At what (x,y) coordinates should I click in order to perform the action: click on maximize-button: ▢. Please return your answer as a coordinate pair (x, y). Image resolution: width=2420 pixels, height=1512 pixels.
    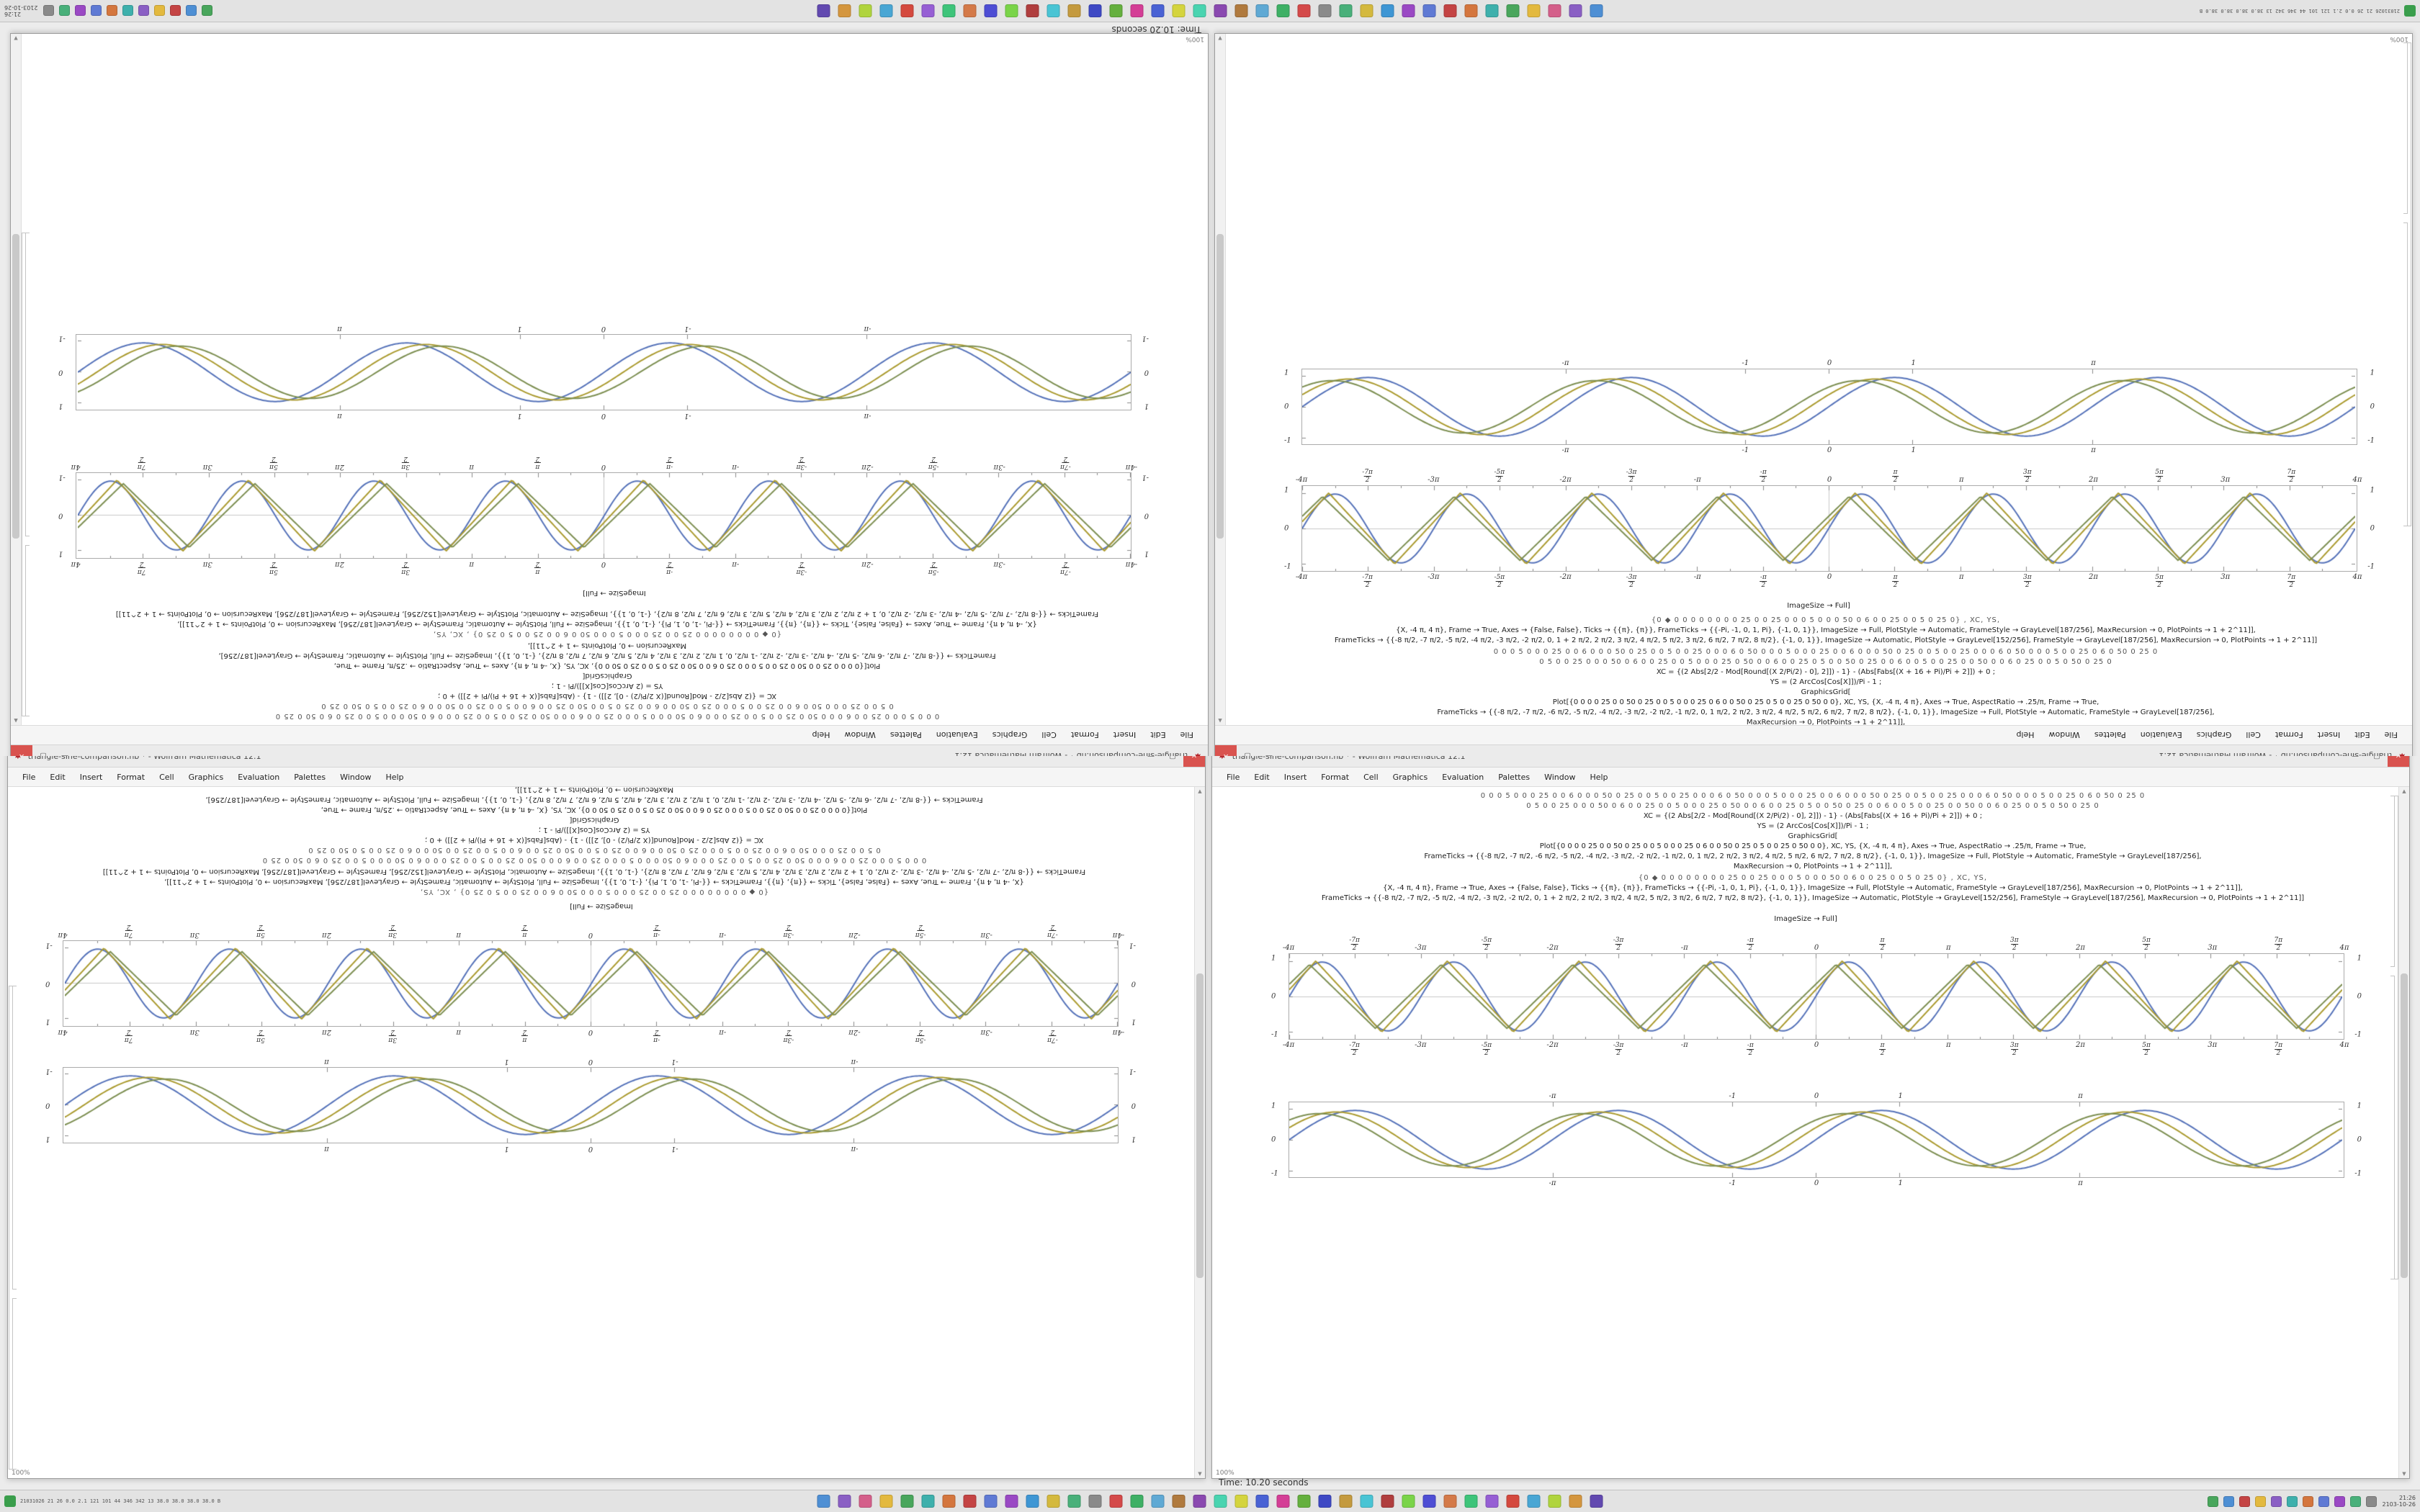
    Looking at the image, I should click on (43, 754).